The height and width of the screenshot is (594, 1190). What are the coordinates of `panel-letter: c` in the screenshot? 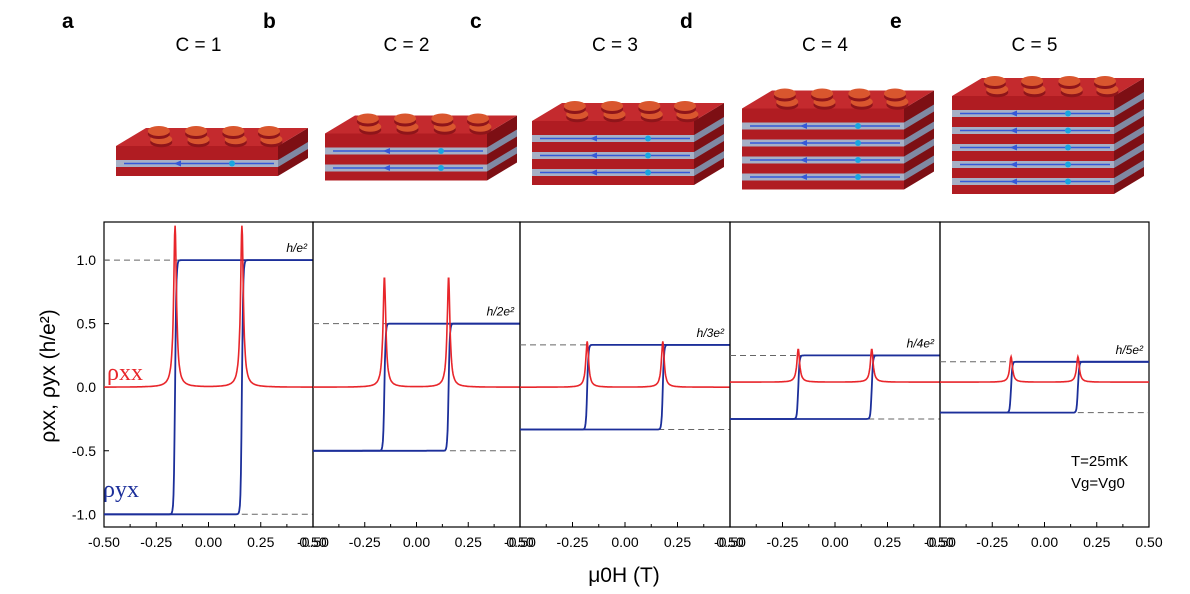 It's located at (476, 21).